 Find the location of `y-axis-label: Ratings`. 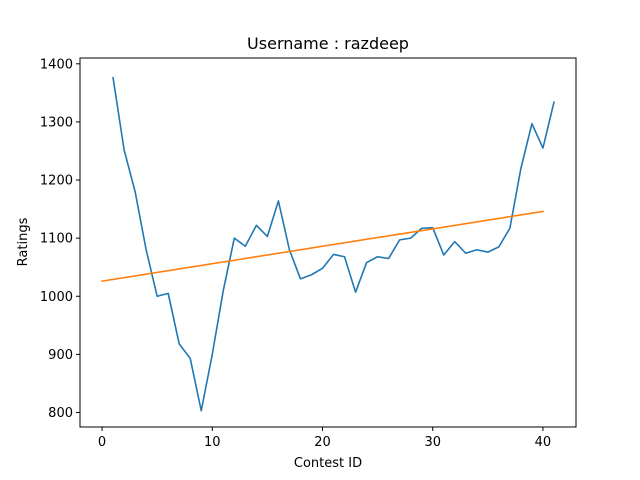

y-axis-label: Ratings is located at coordinates (23, 241).